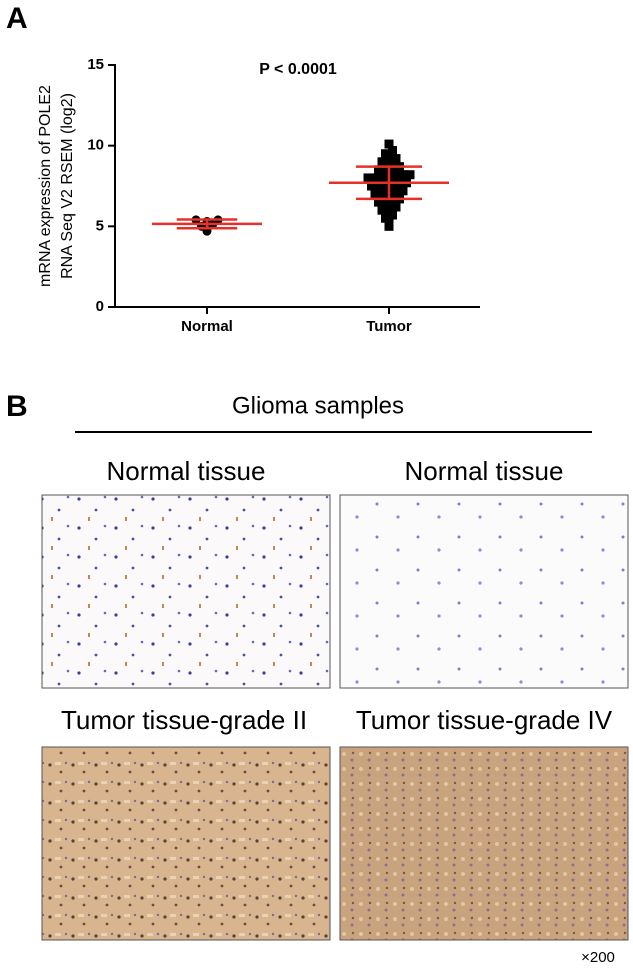 This screenshot has height=972, width=633. What do you see at coordinates (67, 186) in the screenshot?
I see `y-axis-label: RNA Seq V2 RSEM (log2)` at bounding box center [67, 186].